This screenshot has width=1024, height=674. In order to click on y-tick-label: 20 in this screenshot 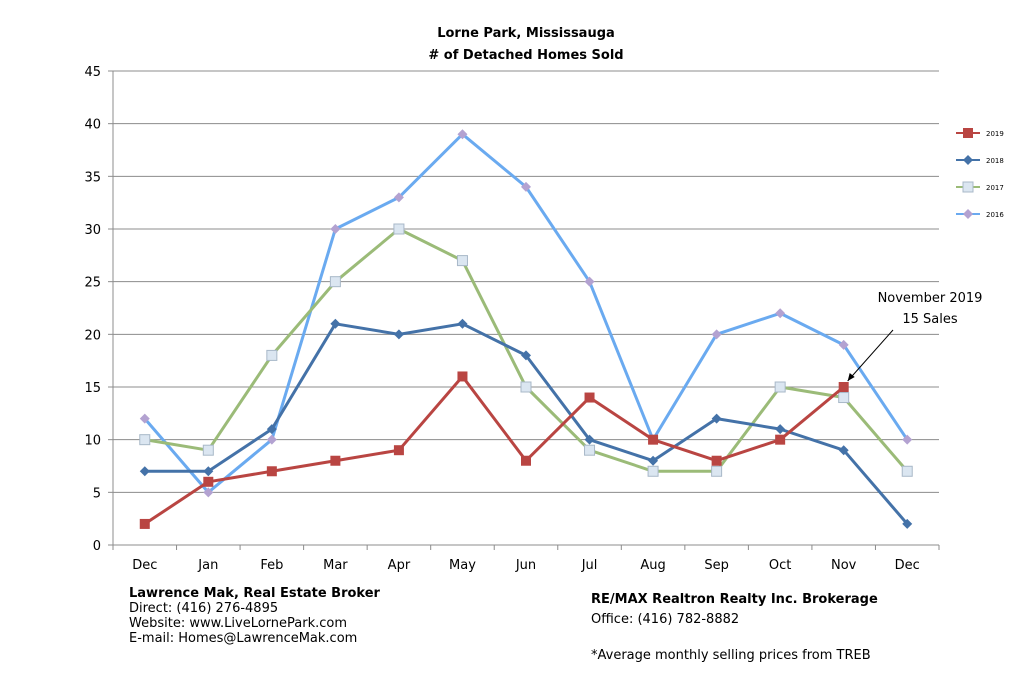, I will do `click(92, 335)`.